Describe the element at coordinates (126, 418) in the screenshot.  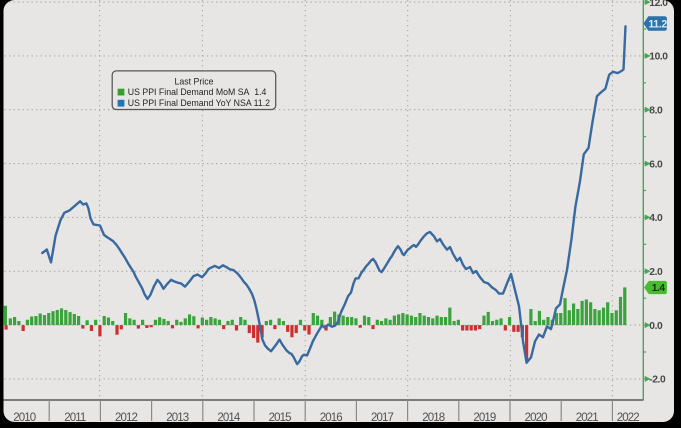
I see `svg-text: 2012` at that location.